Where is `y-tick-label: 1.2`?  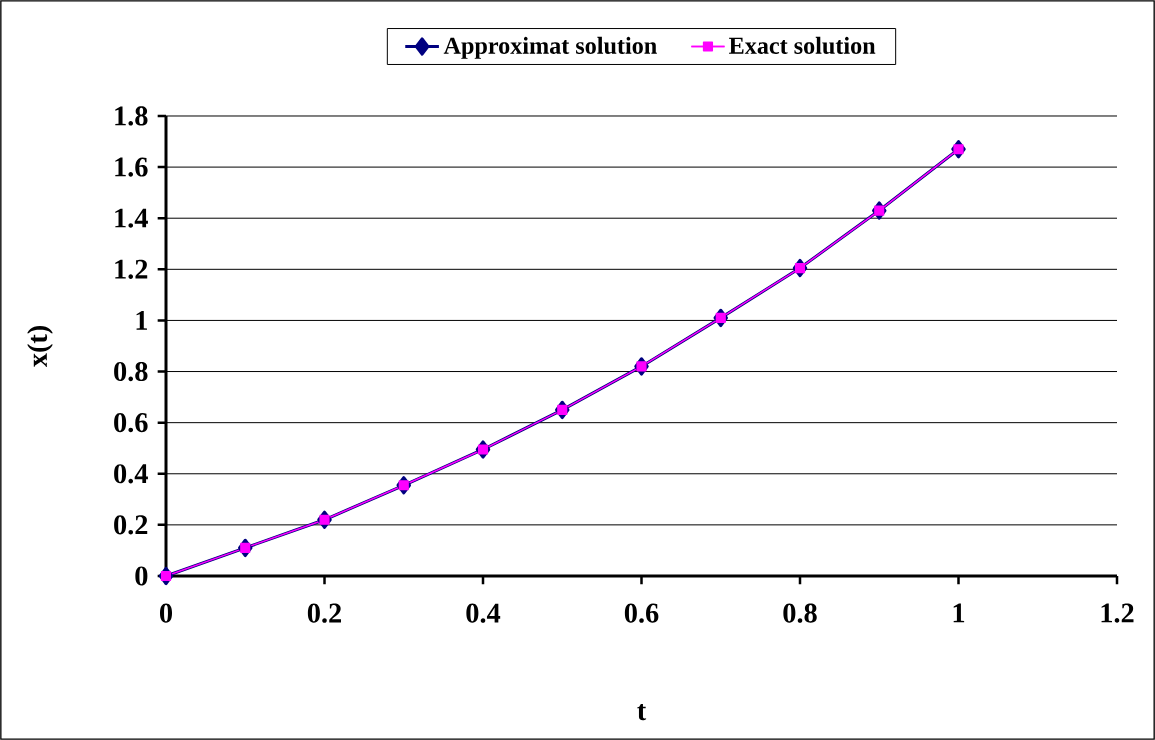
y-tick-label: 1.2 is located at coordinates (131, 269).